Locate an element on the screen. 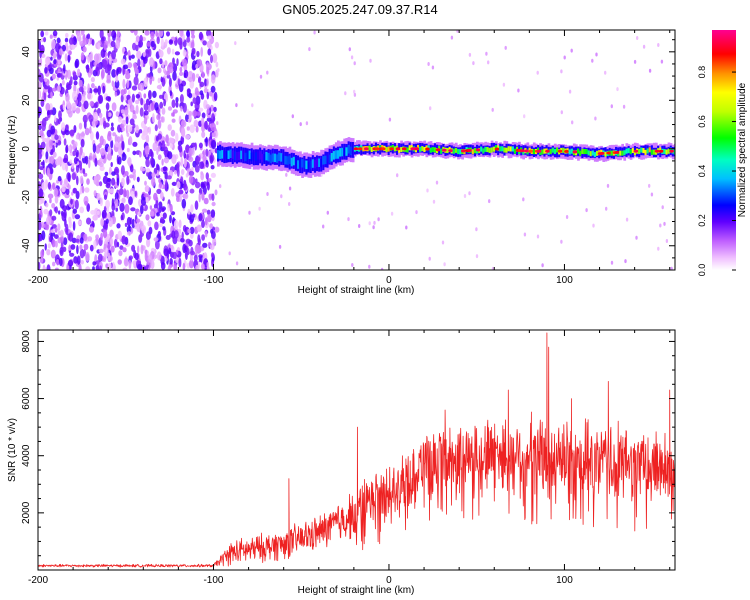 The width and height of the screenshot is (750, 600). y-tick-label: 0 is located at coordinates (26, 149).